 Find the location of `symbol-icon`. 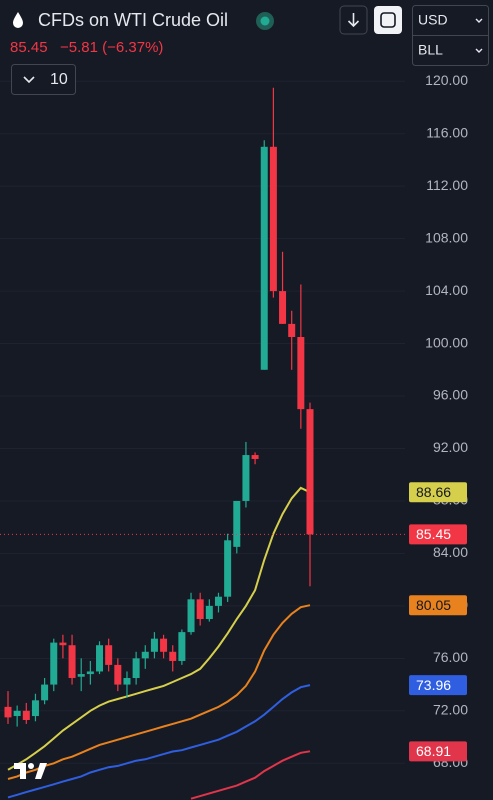

symbol-icon is located at coordinates (18, 20).